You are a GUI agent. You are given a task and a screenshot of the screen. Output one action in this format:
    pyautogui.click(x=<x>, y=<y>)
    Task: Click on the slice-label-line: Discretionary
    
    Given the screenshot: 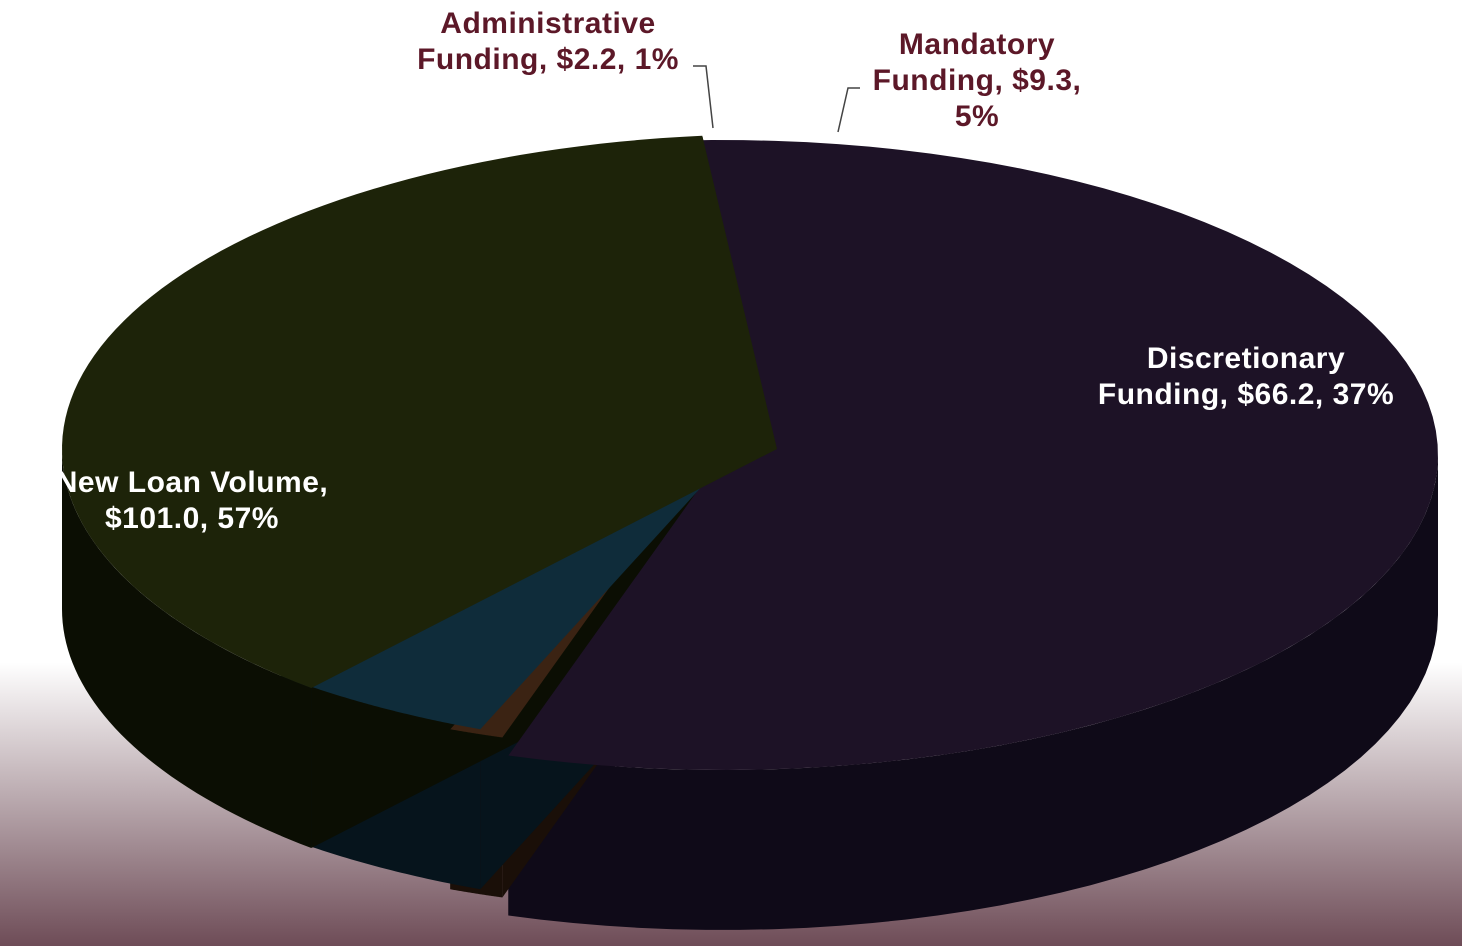 What is the action you would take?
    pyautogui.click(x=1246, y=358)
    